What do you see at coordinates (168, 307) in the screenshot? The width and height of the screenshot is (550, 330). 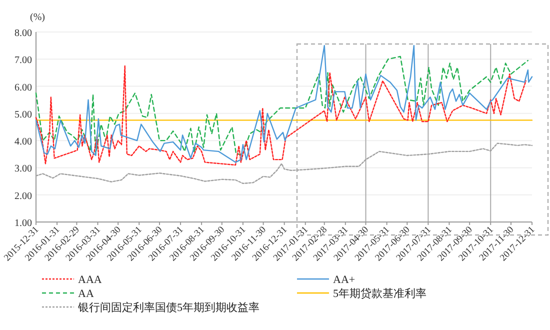 I see `legend-label: 银行间固定利率国债5年期到期收益率` at bounding box center [168, 307].